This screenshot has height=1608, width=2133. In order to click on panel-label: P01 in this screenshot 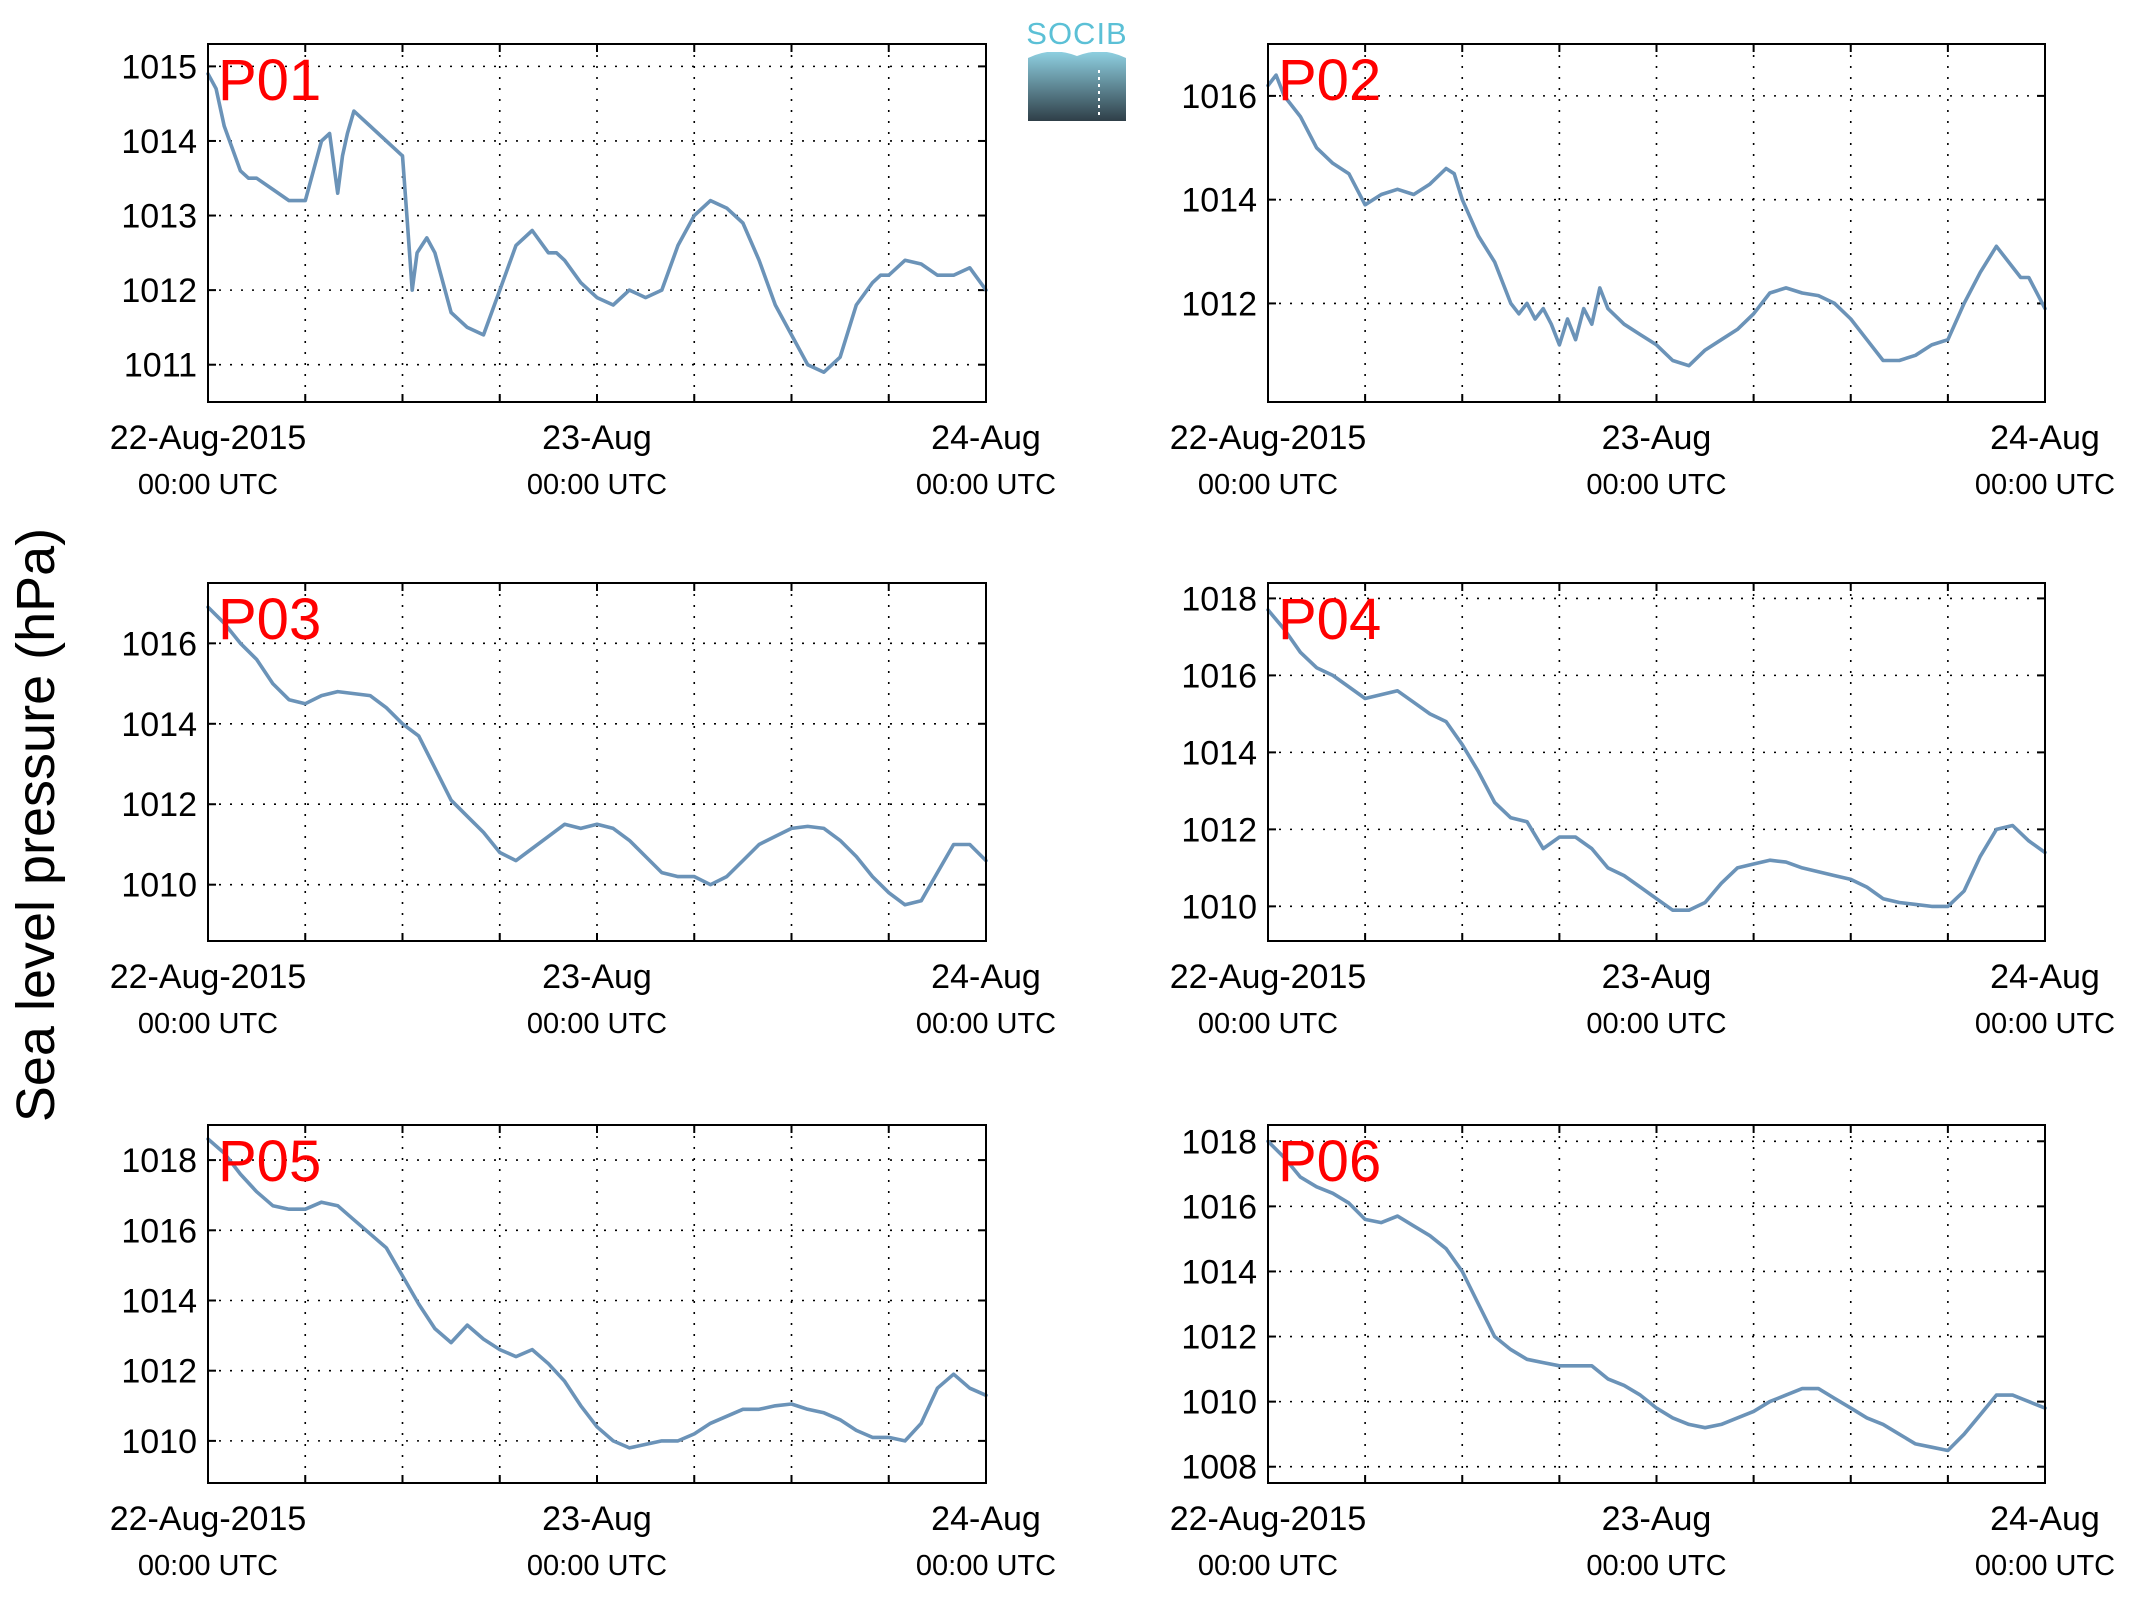, I will do `click(269, 80)`.